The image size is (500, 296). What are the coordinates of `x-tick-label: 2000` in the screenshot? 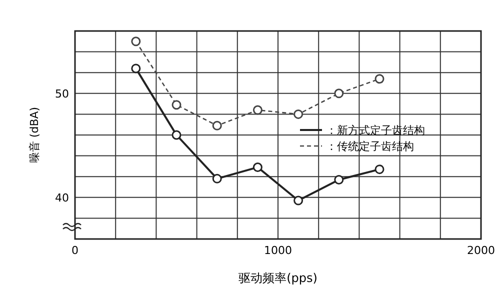 It's located at (481, 250).